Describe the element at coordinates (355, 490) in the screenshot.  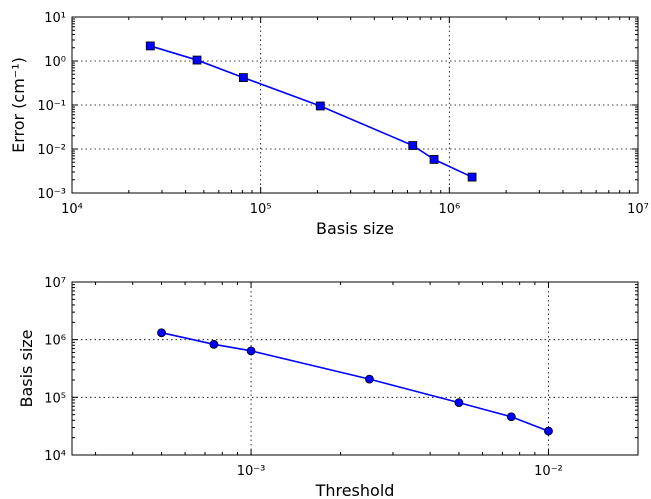
I see `x-axis-label: Threshold` at that location.